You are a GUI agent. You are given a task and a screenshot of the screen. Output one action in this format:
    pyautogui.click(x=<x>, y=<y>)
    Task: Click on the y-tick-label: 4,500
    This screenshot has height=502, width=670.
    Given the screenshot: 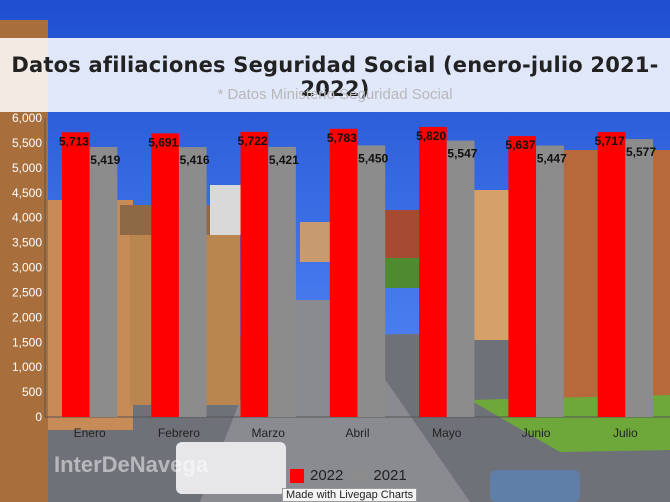 What is the action you would take?
    pyautogui.click(x=27, y=193)
    